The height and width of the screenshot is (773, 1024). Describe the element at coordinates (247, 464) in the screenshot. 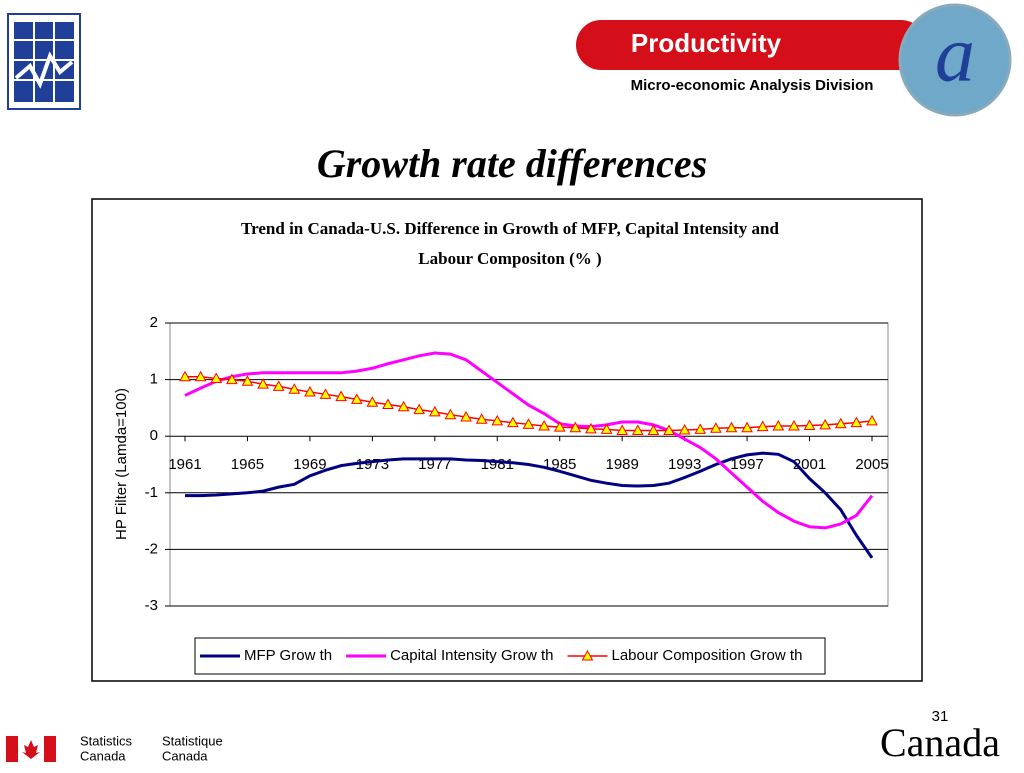

I see `x-tick-label: 1965` at that location.